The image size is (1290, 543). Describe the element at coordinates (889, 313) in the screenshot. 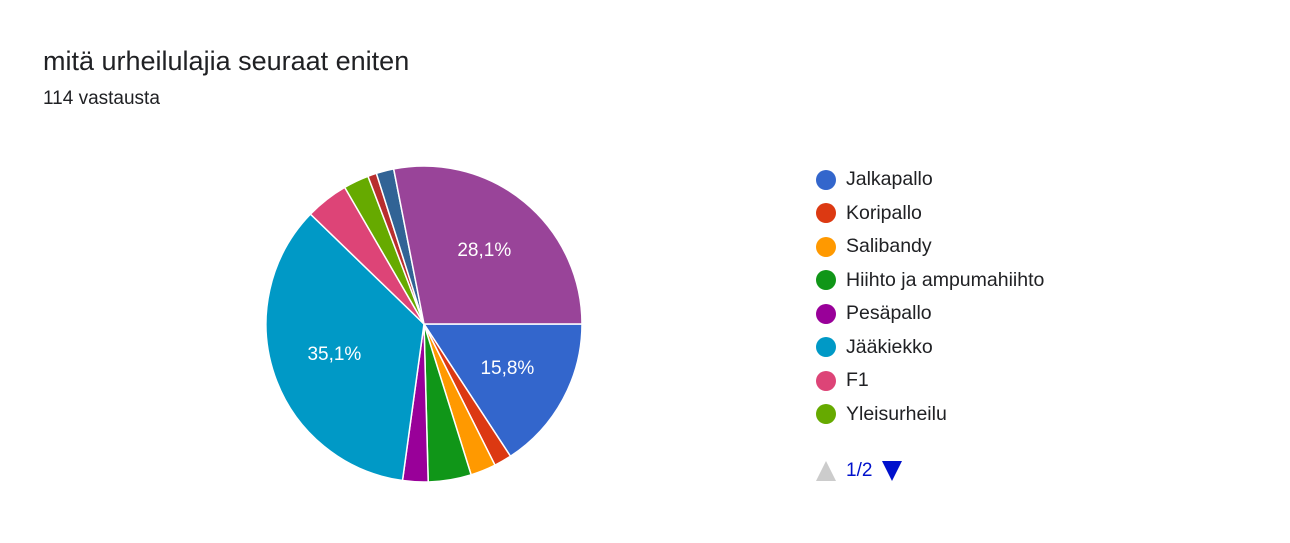

I see `legend-label: Pesäpallo` at that location.